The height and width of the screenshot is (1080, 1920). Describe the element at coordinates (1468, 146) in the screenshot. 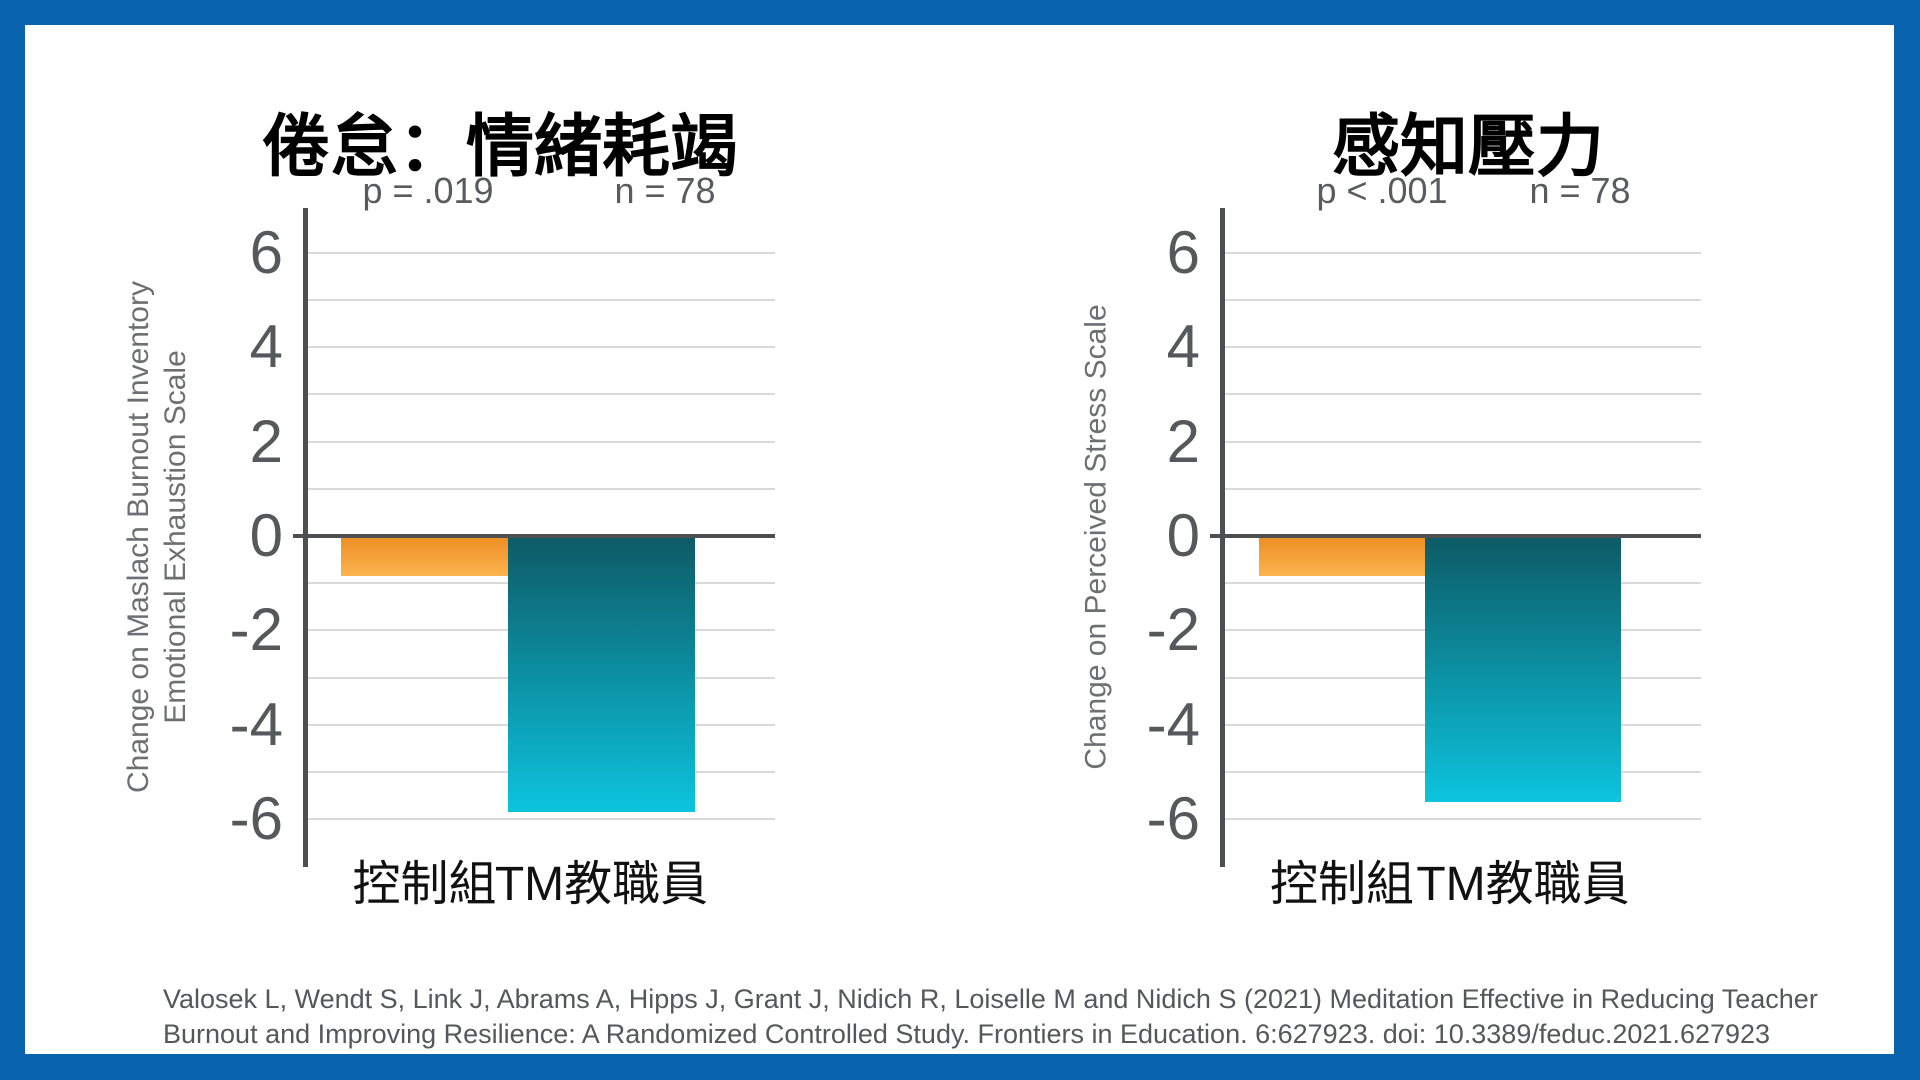

I see `chart-stress-title: 感知壓力` at that location.